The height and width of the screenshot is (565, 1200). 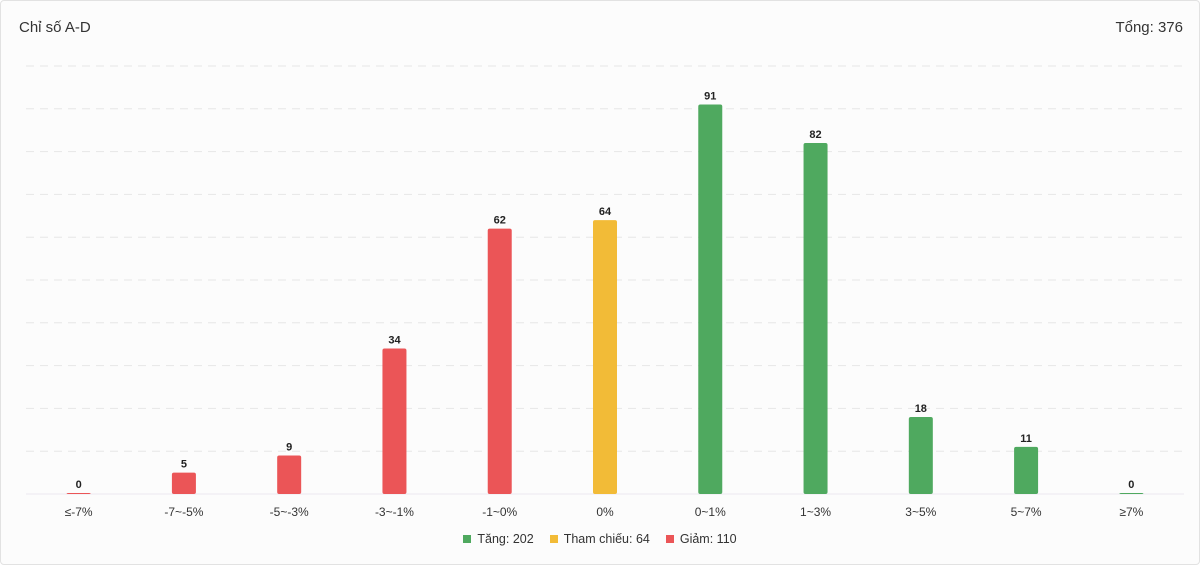 What do you see at coordinates (467, 539) in the screenshot?
I see `legend-swatch-tang` at bounding box center [467, 539].